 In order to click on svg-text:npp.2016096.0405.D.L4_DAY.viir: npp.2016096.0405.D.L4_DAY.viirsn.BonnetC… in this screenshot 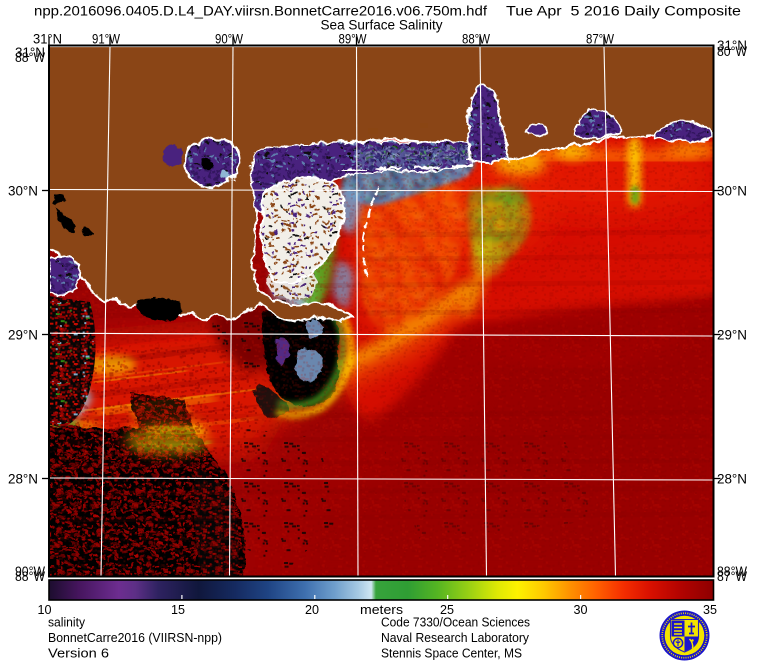, I will do `click(260, 11)`.